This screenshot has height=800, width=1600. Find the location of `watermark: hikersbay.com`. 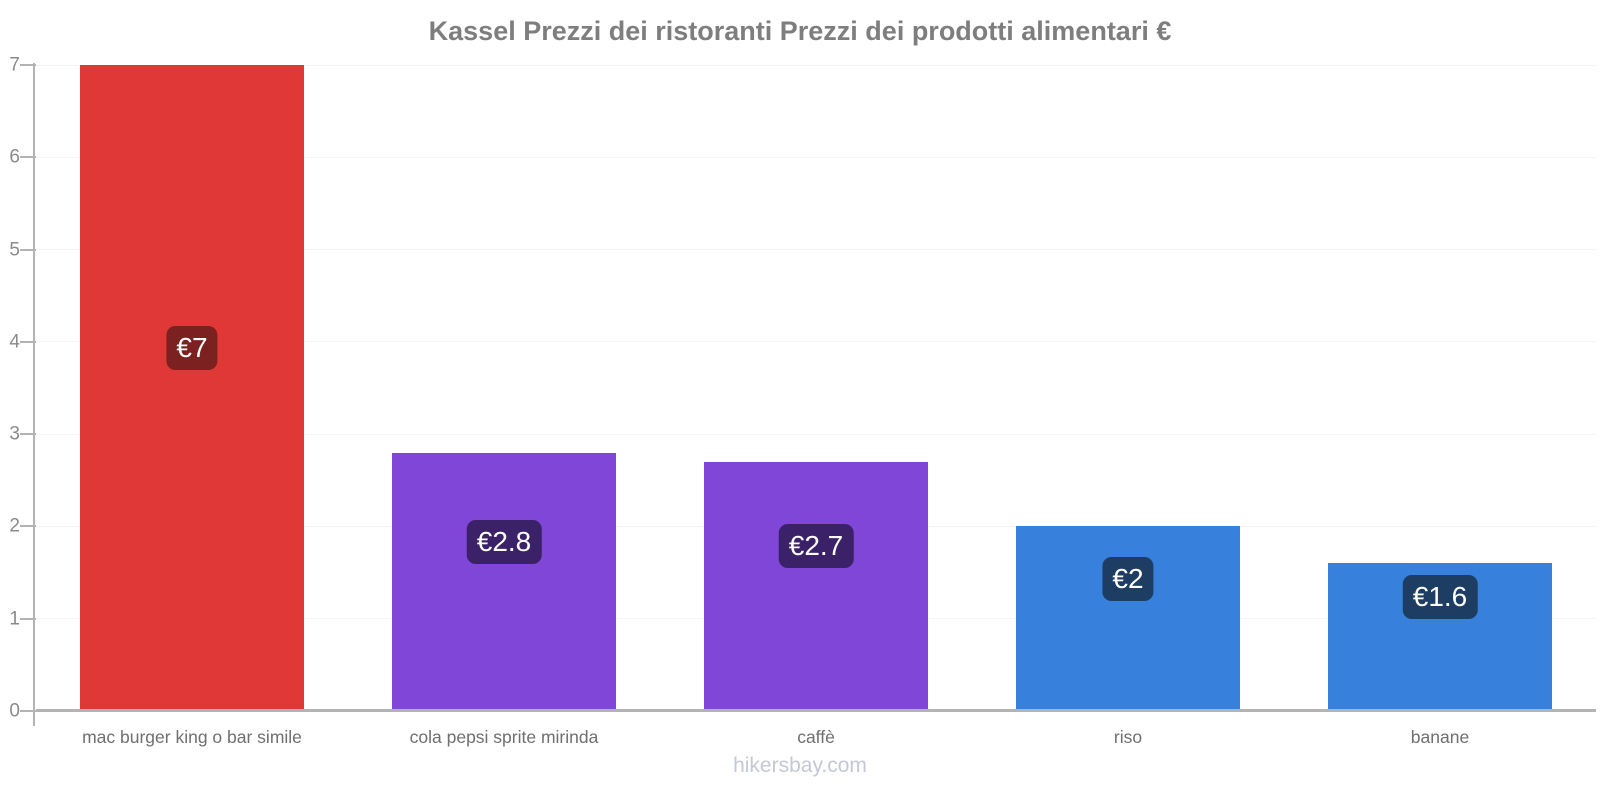

watermark: hikersbay.com is located at coordinates (800, 765).